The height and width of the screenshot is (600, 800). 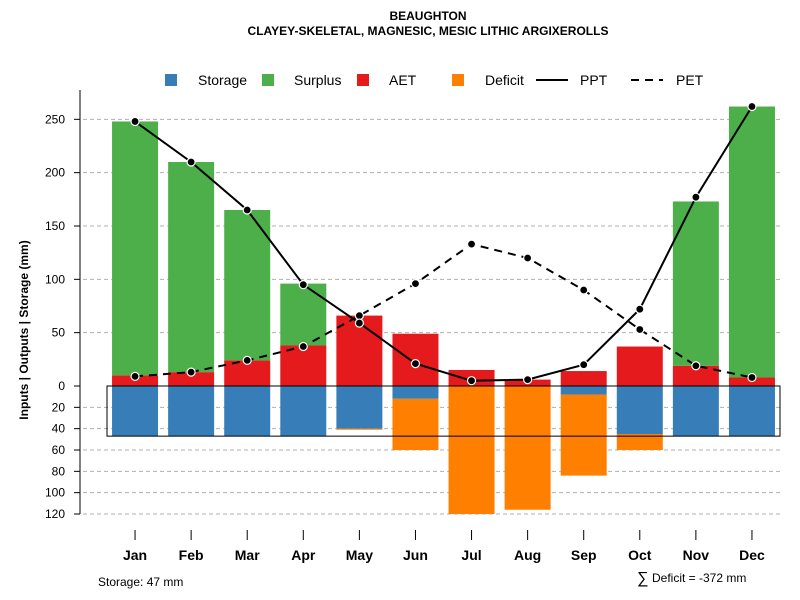 What do you see at coordinates (690, 80) in the screenshot?
I see `pet-legend-label: PET` at bounding box center [690, 80].